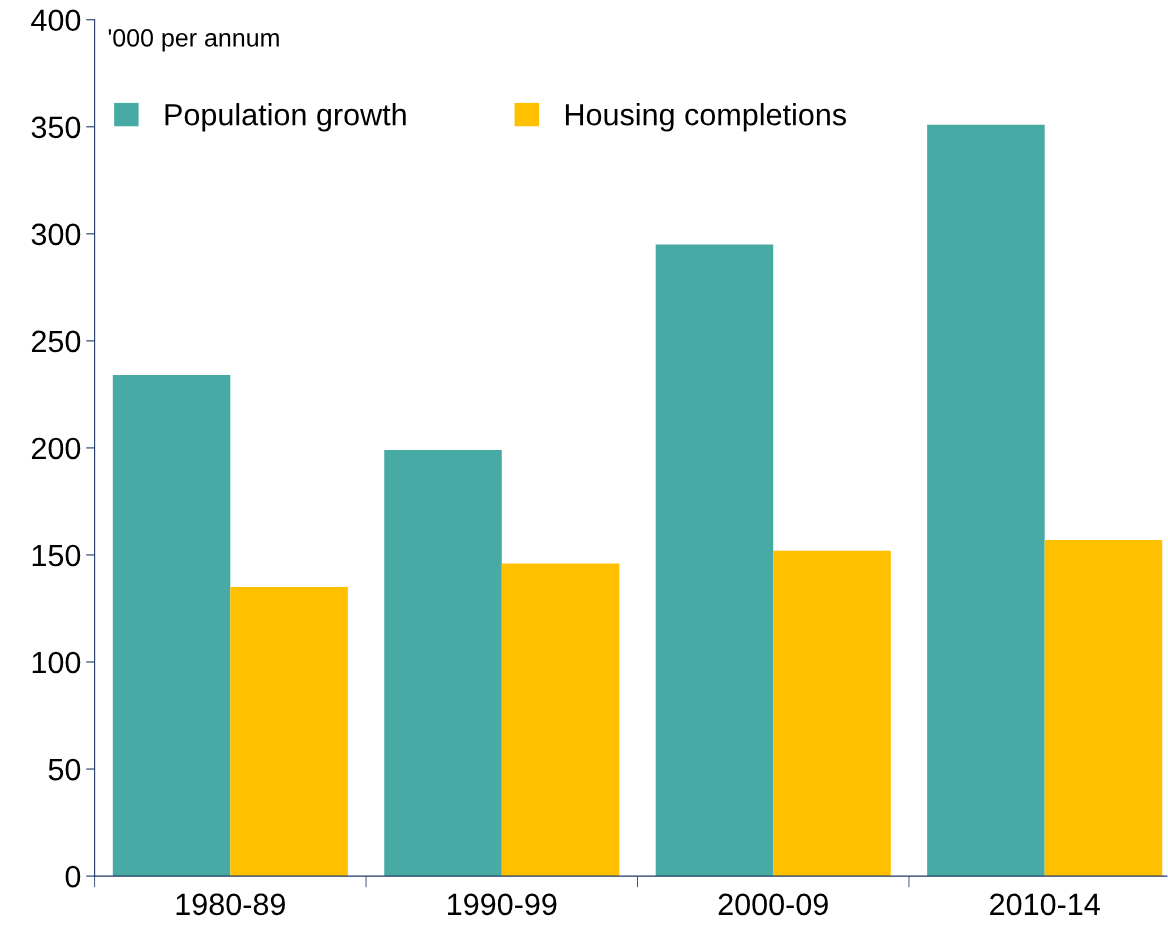 Image resolution: width=1168 pixels, height=940 pixels. Describe the element at coordinates (56, 234) in the screenshot. I see `y-tick-label: 300` at that location.